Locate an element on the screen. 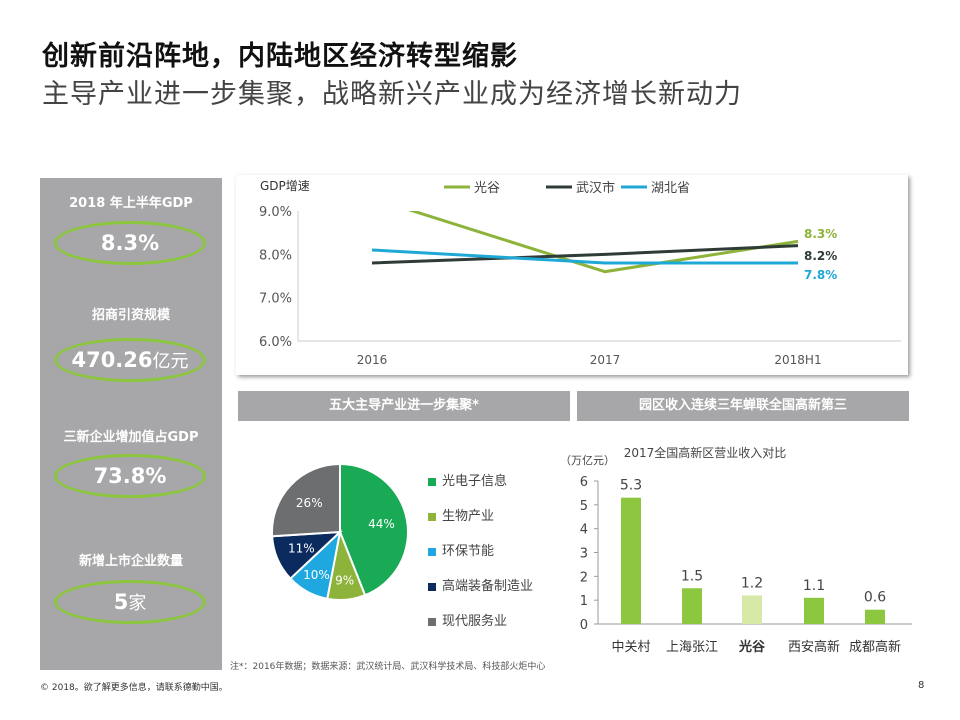  y-tick-label: 3 is located at coordinates (584, 554).